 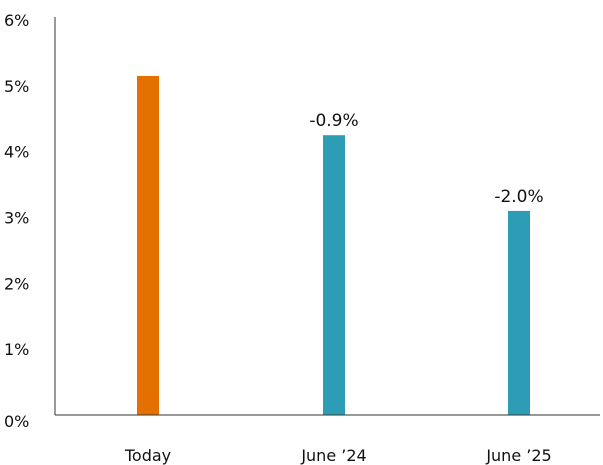 I want to click on y-tick-label: 2%, so click(x=16, y=283).